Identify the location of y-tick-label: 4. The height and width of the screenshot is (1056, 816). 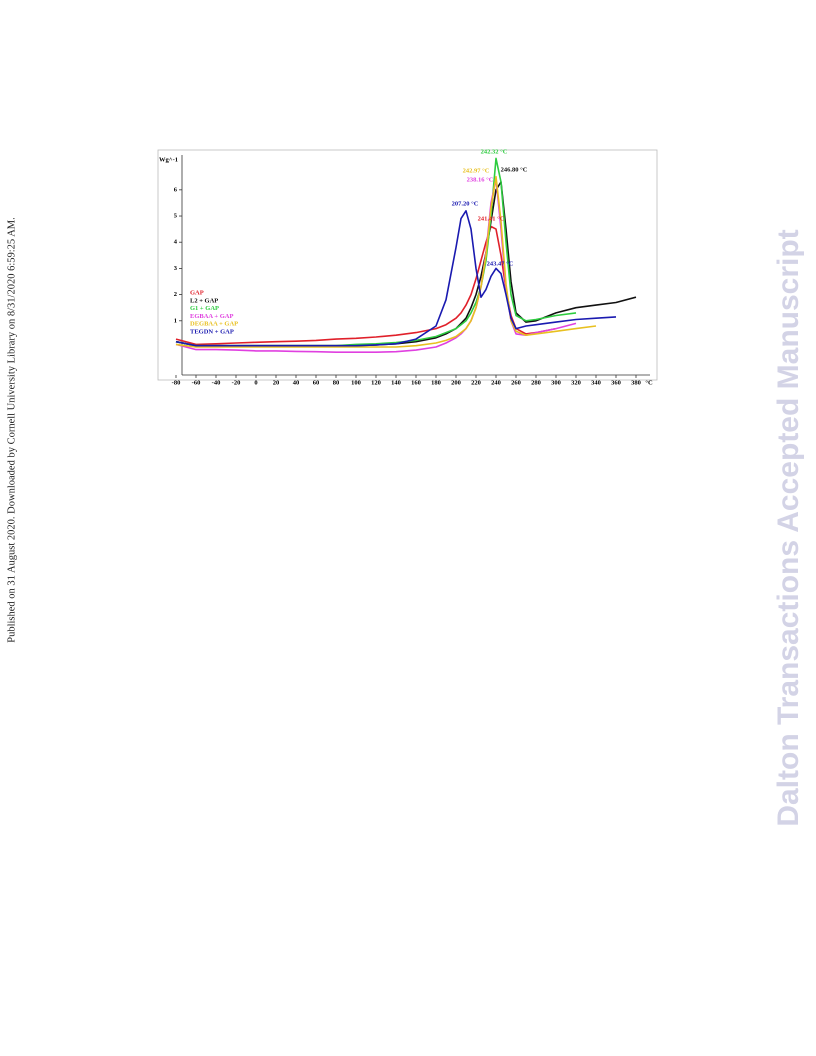
(176, 242).